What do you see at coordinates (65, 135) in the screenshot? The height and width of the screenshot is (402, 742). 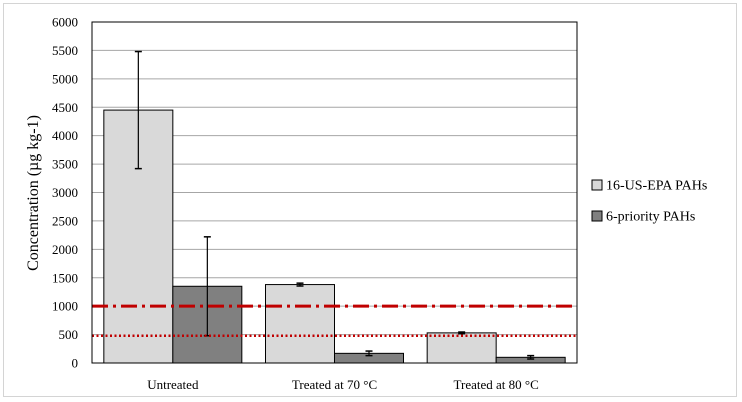 I see `y-tick-label: 4000` at bounding box center [65, 135].